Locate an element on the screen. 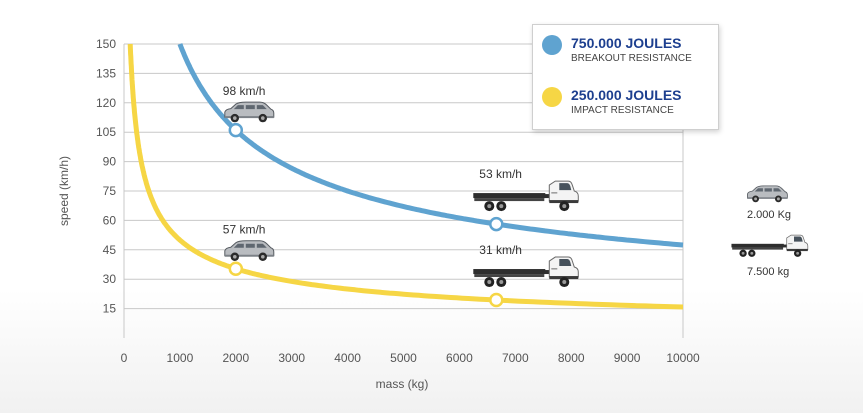  y-tick-label: 135 is located at coordinates (106, 73).